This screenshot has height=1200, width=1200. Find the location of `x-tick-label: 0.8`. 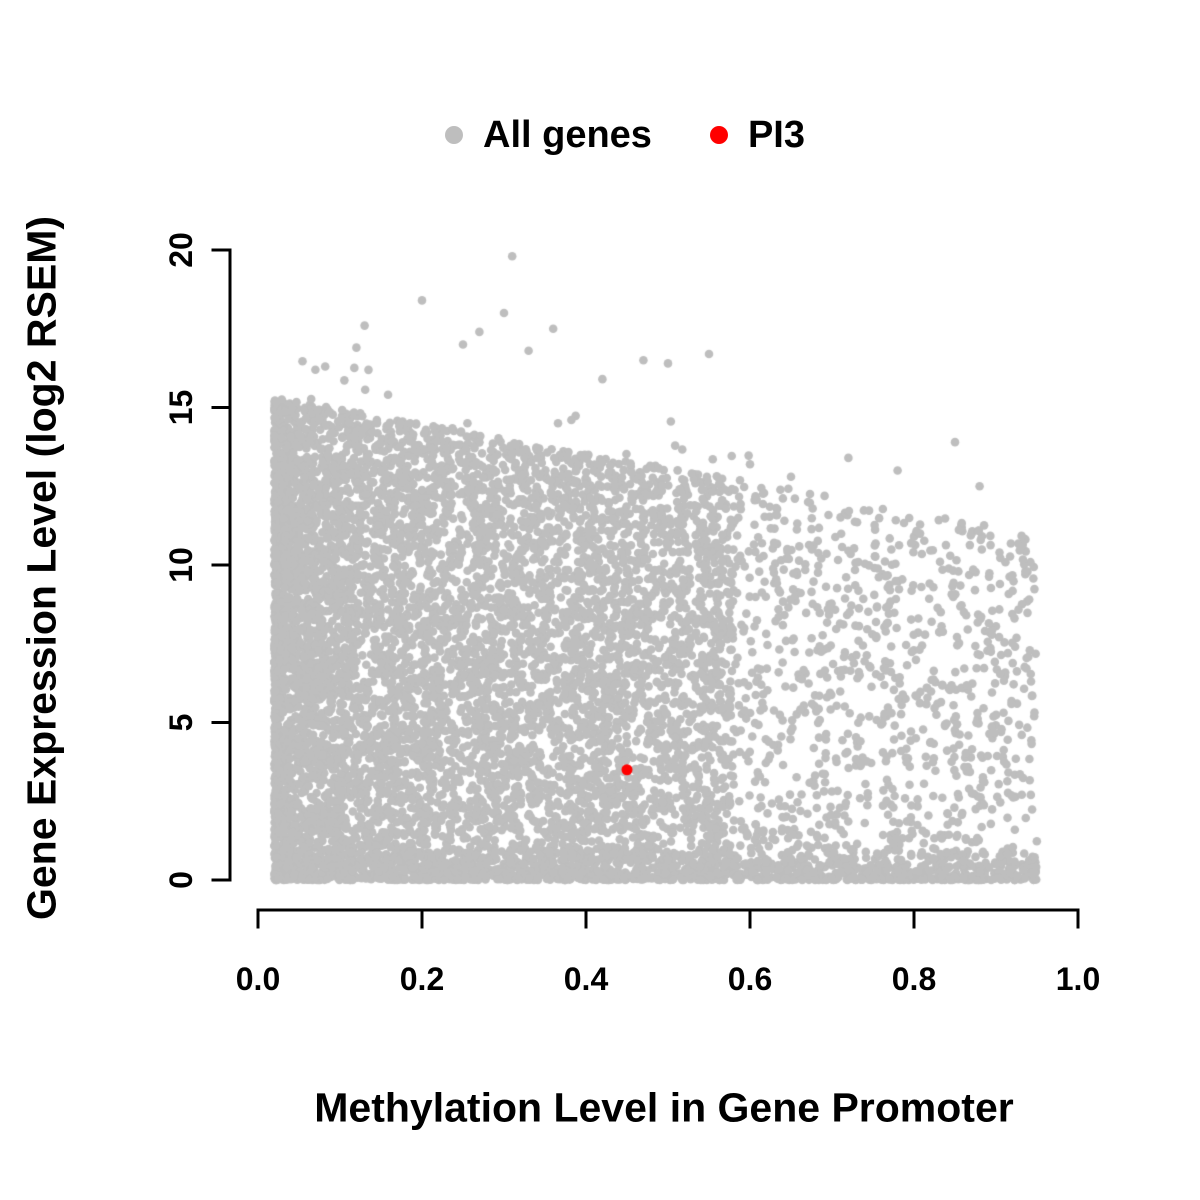

x-tick-label: 0.8 is located at coordinates (914, 979).